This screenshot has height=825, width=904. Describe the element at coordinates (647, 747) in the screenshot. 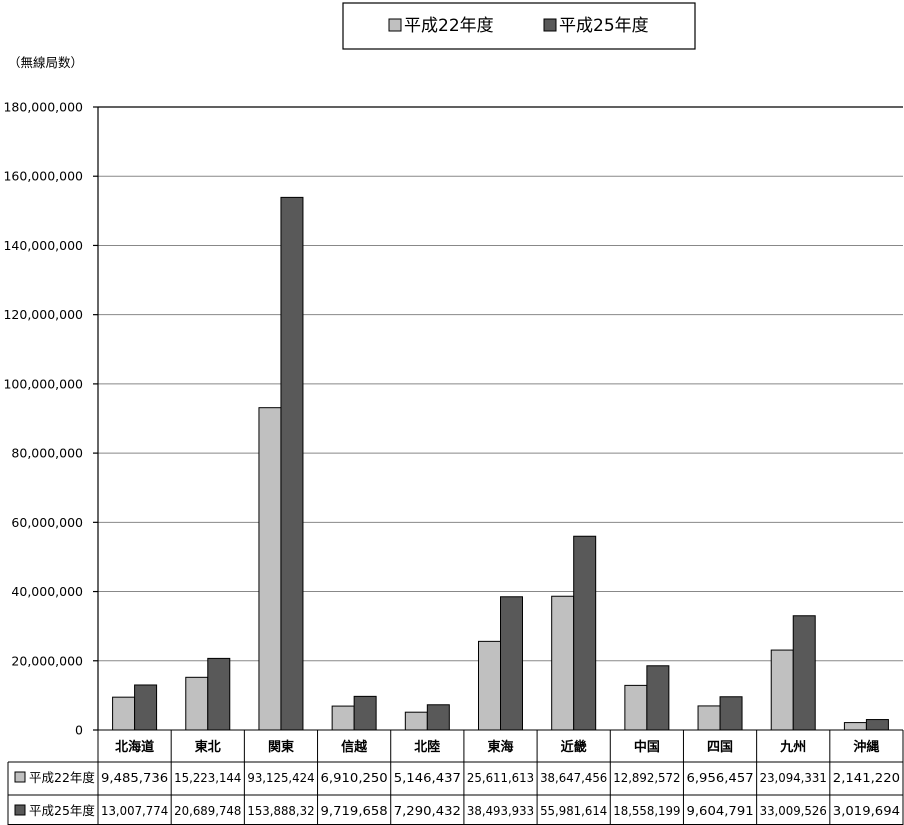

I see `category-label-7: 中国` at that location.